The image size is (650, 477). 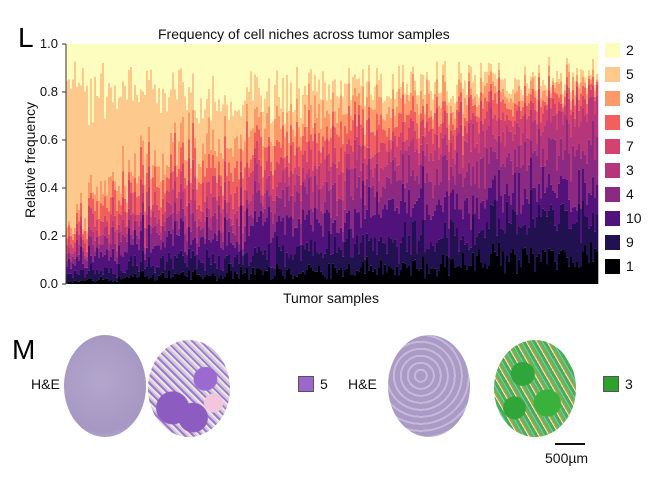 What do you see at coordinates (619, 146) in the screenshot?
I see `legend-item-7: 7` at bounding box center [619, 146].